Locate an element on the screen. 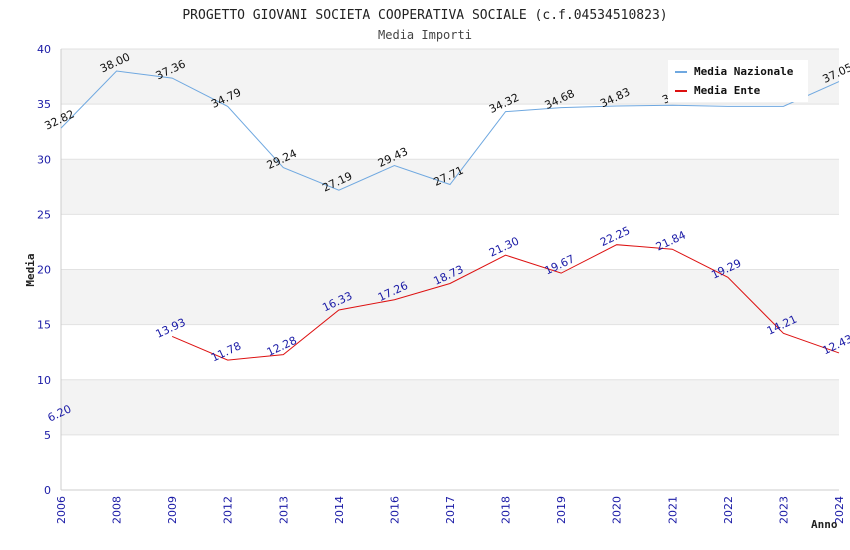  x-tick-label: 2017 is located at coordinates (450, 510).